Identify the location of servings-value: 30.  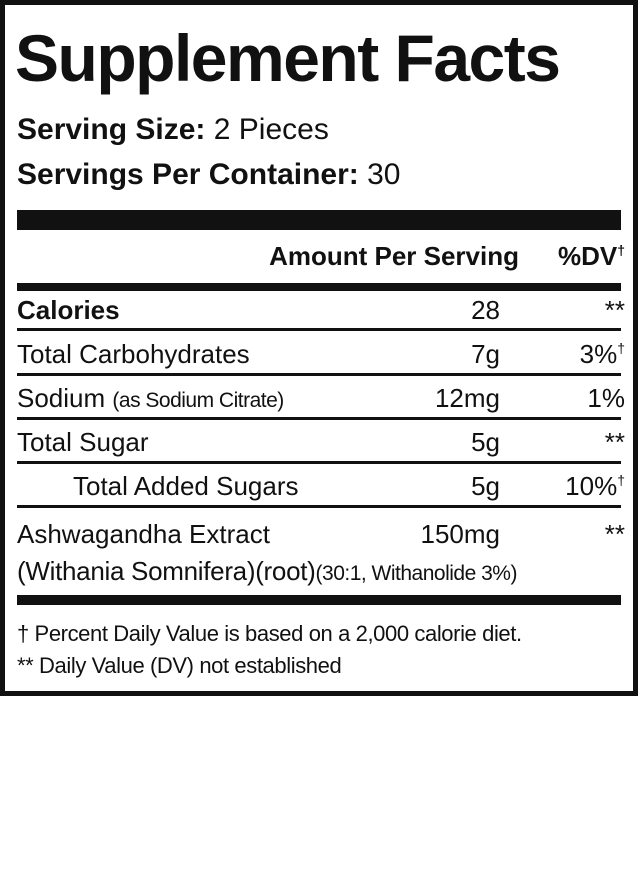
(384, 174).